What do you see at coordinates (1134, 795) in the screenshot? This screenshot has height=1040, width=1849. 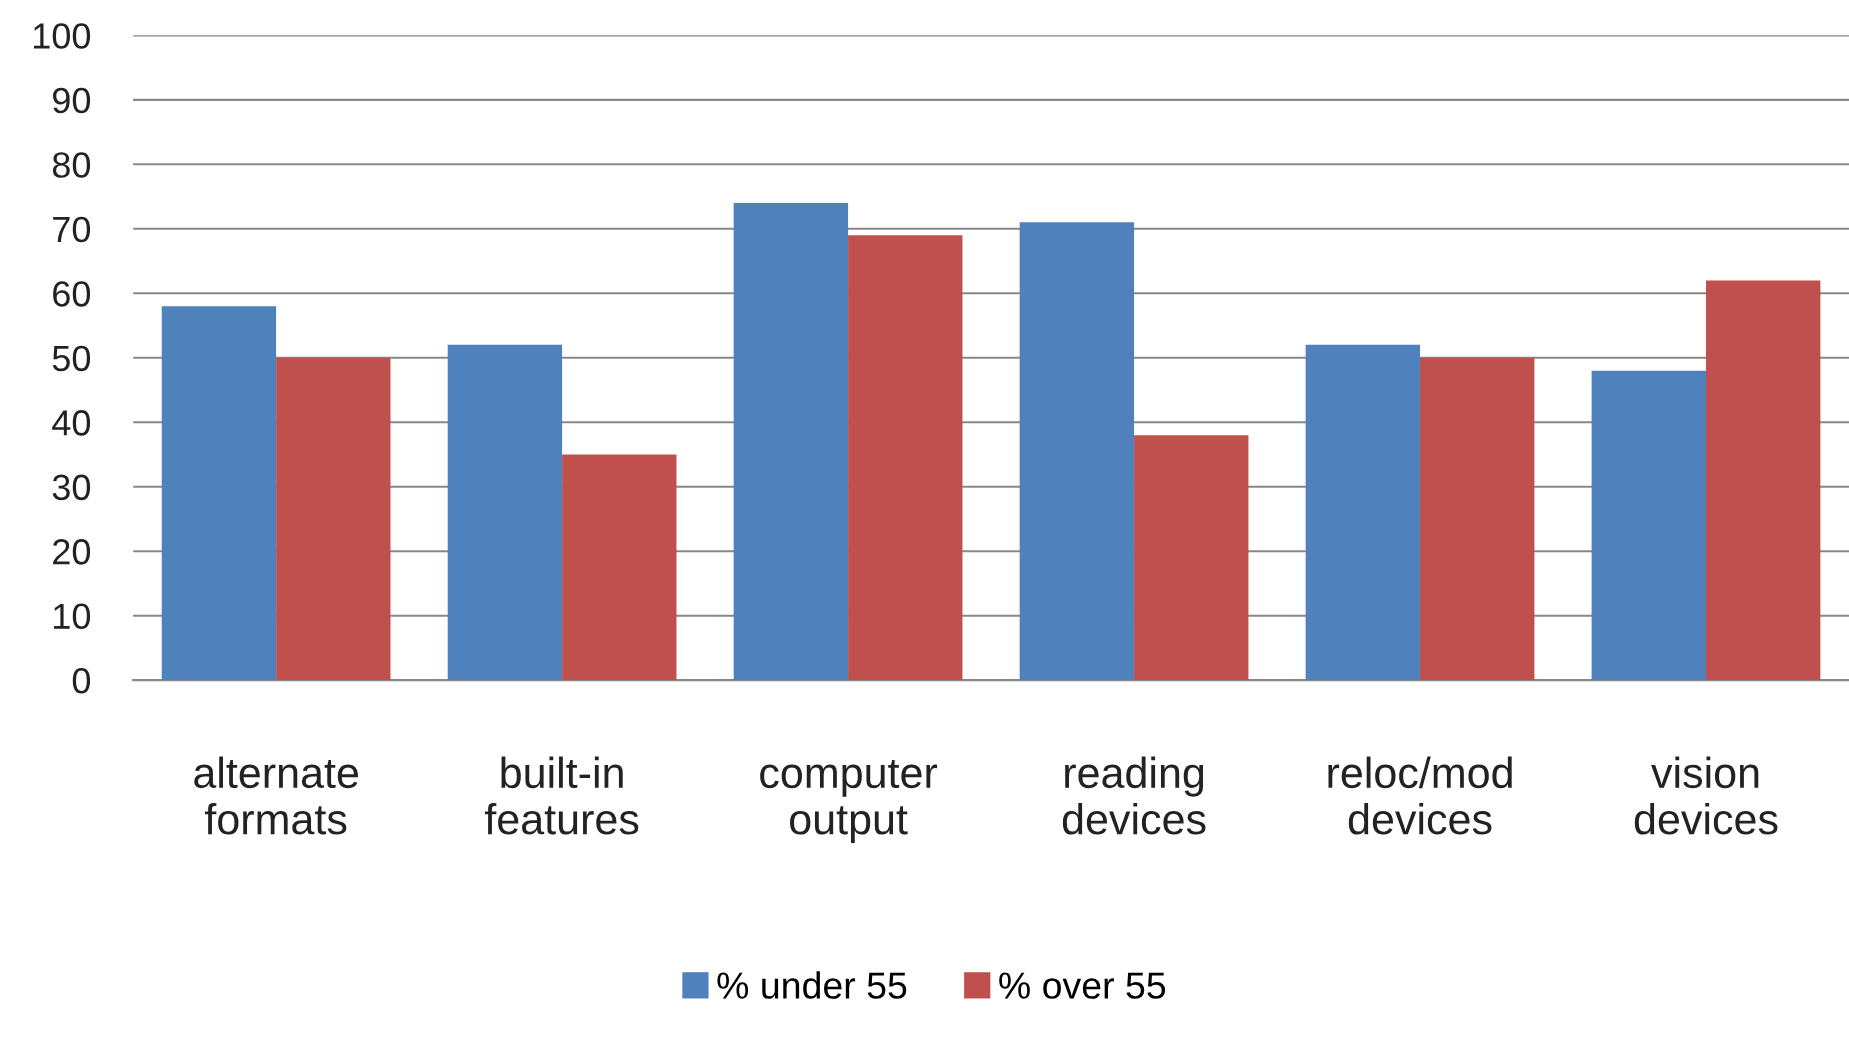 I see `x-tick-label: reading devices` at bounding box center [1134, 795].